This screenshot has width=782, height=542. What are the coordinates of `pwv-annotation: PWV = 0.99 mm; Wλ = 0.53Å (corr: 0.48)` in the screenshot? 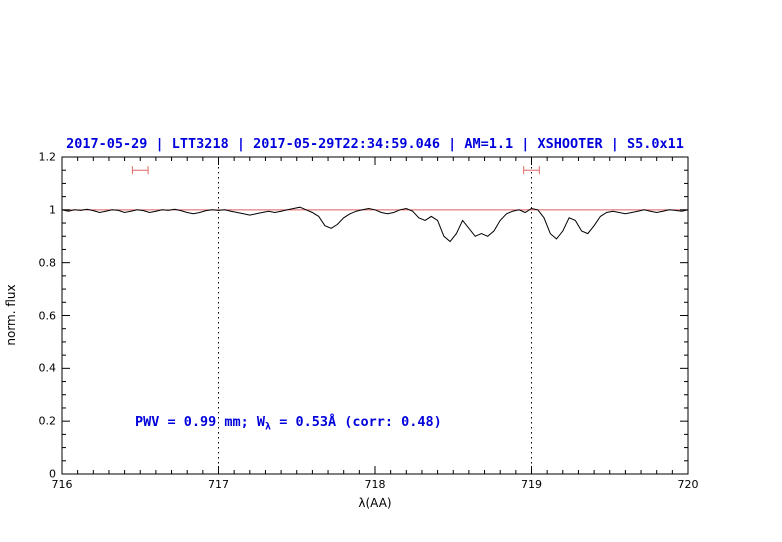 It's located at (288, 423).